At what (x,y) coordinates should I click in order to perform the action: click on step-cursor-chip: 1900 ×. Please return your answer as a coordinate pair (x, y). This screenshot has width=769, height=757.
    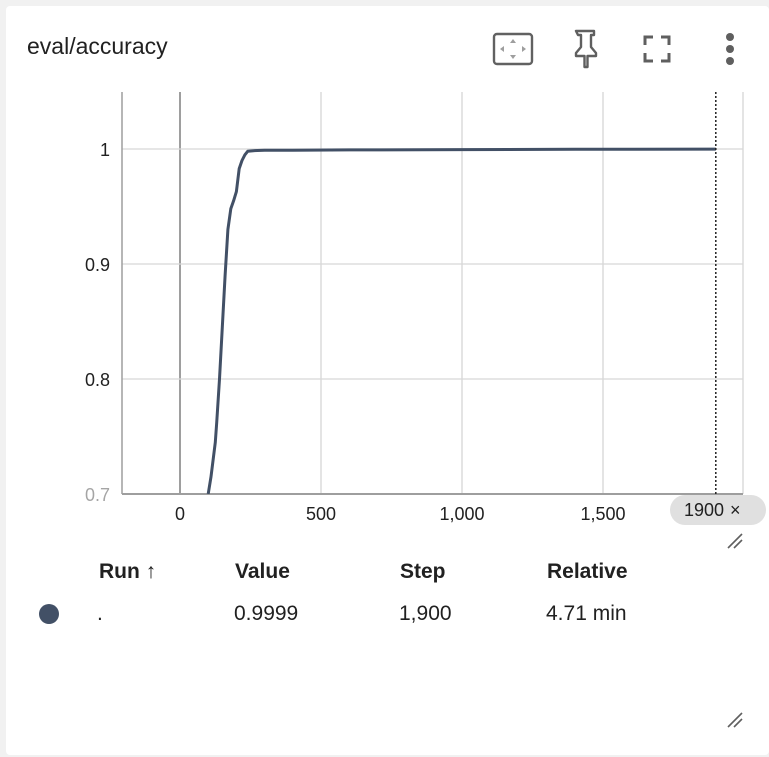
    Looking at the image, I should click on (718, 510).